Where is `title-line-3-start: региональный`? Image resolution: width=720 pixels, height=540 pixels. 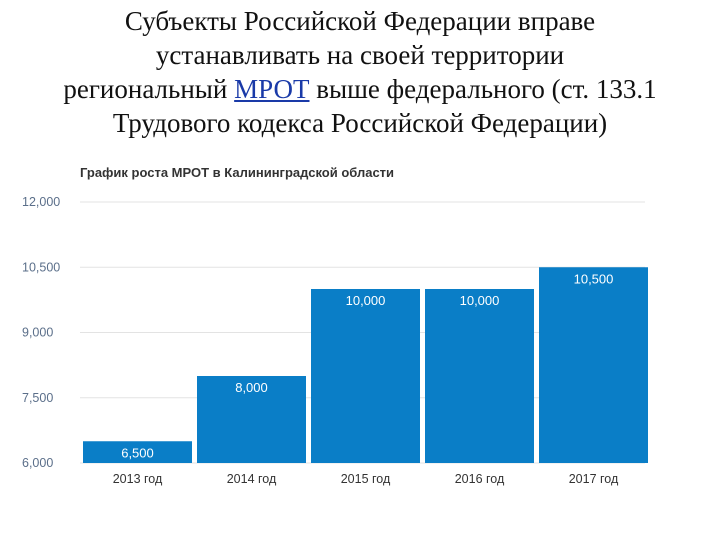 title-line-3-start: региональный is located at coordinates (149, 89).